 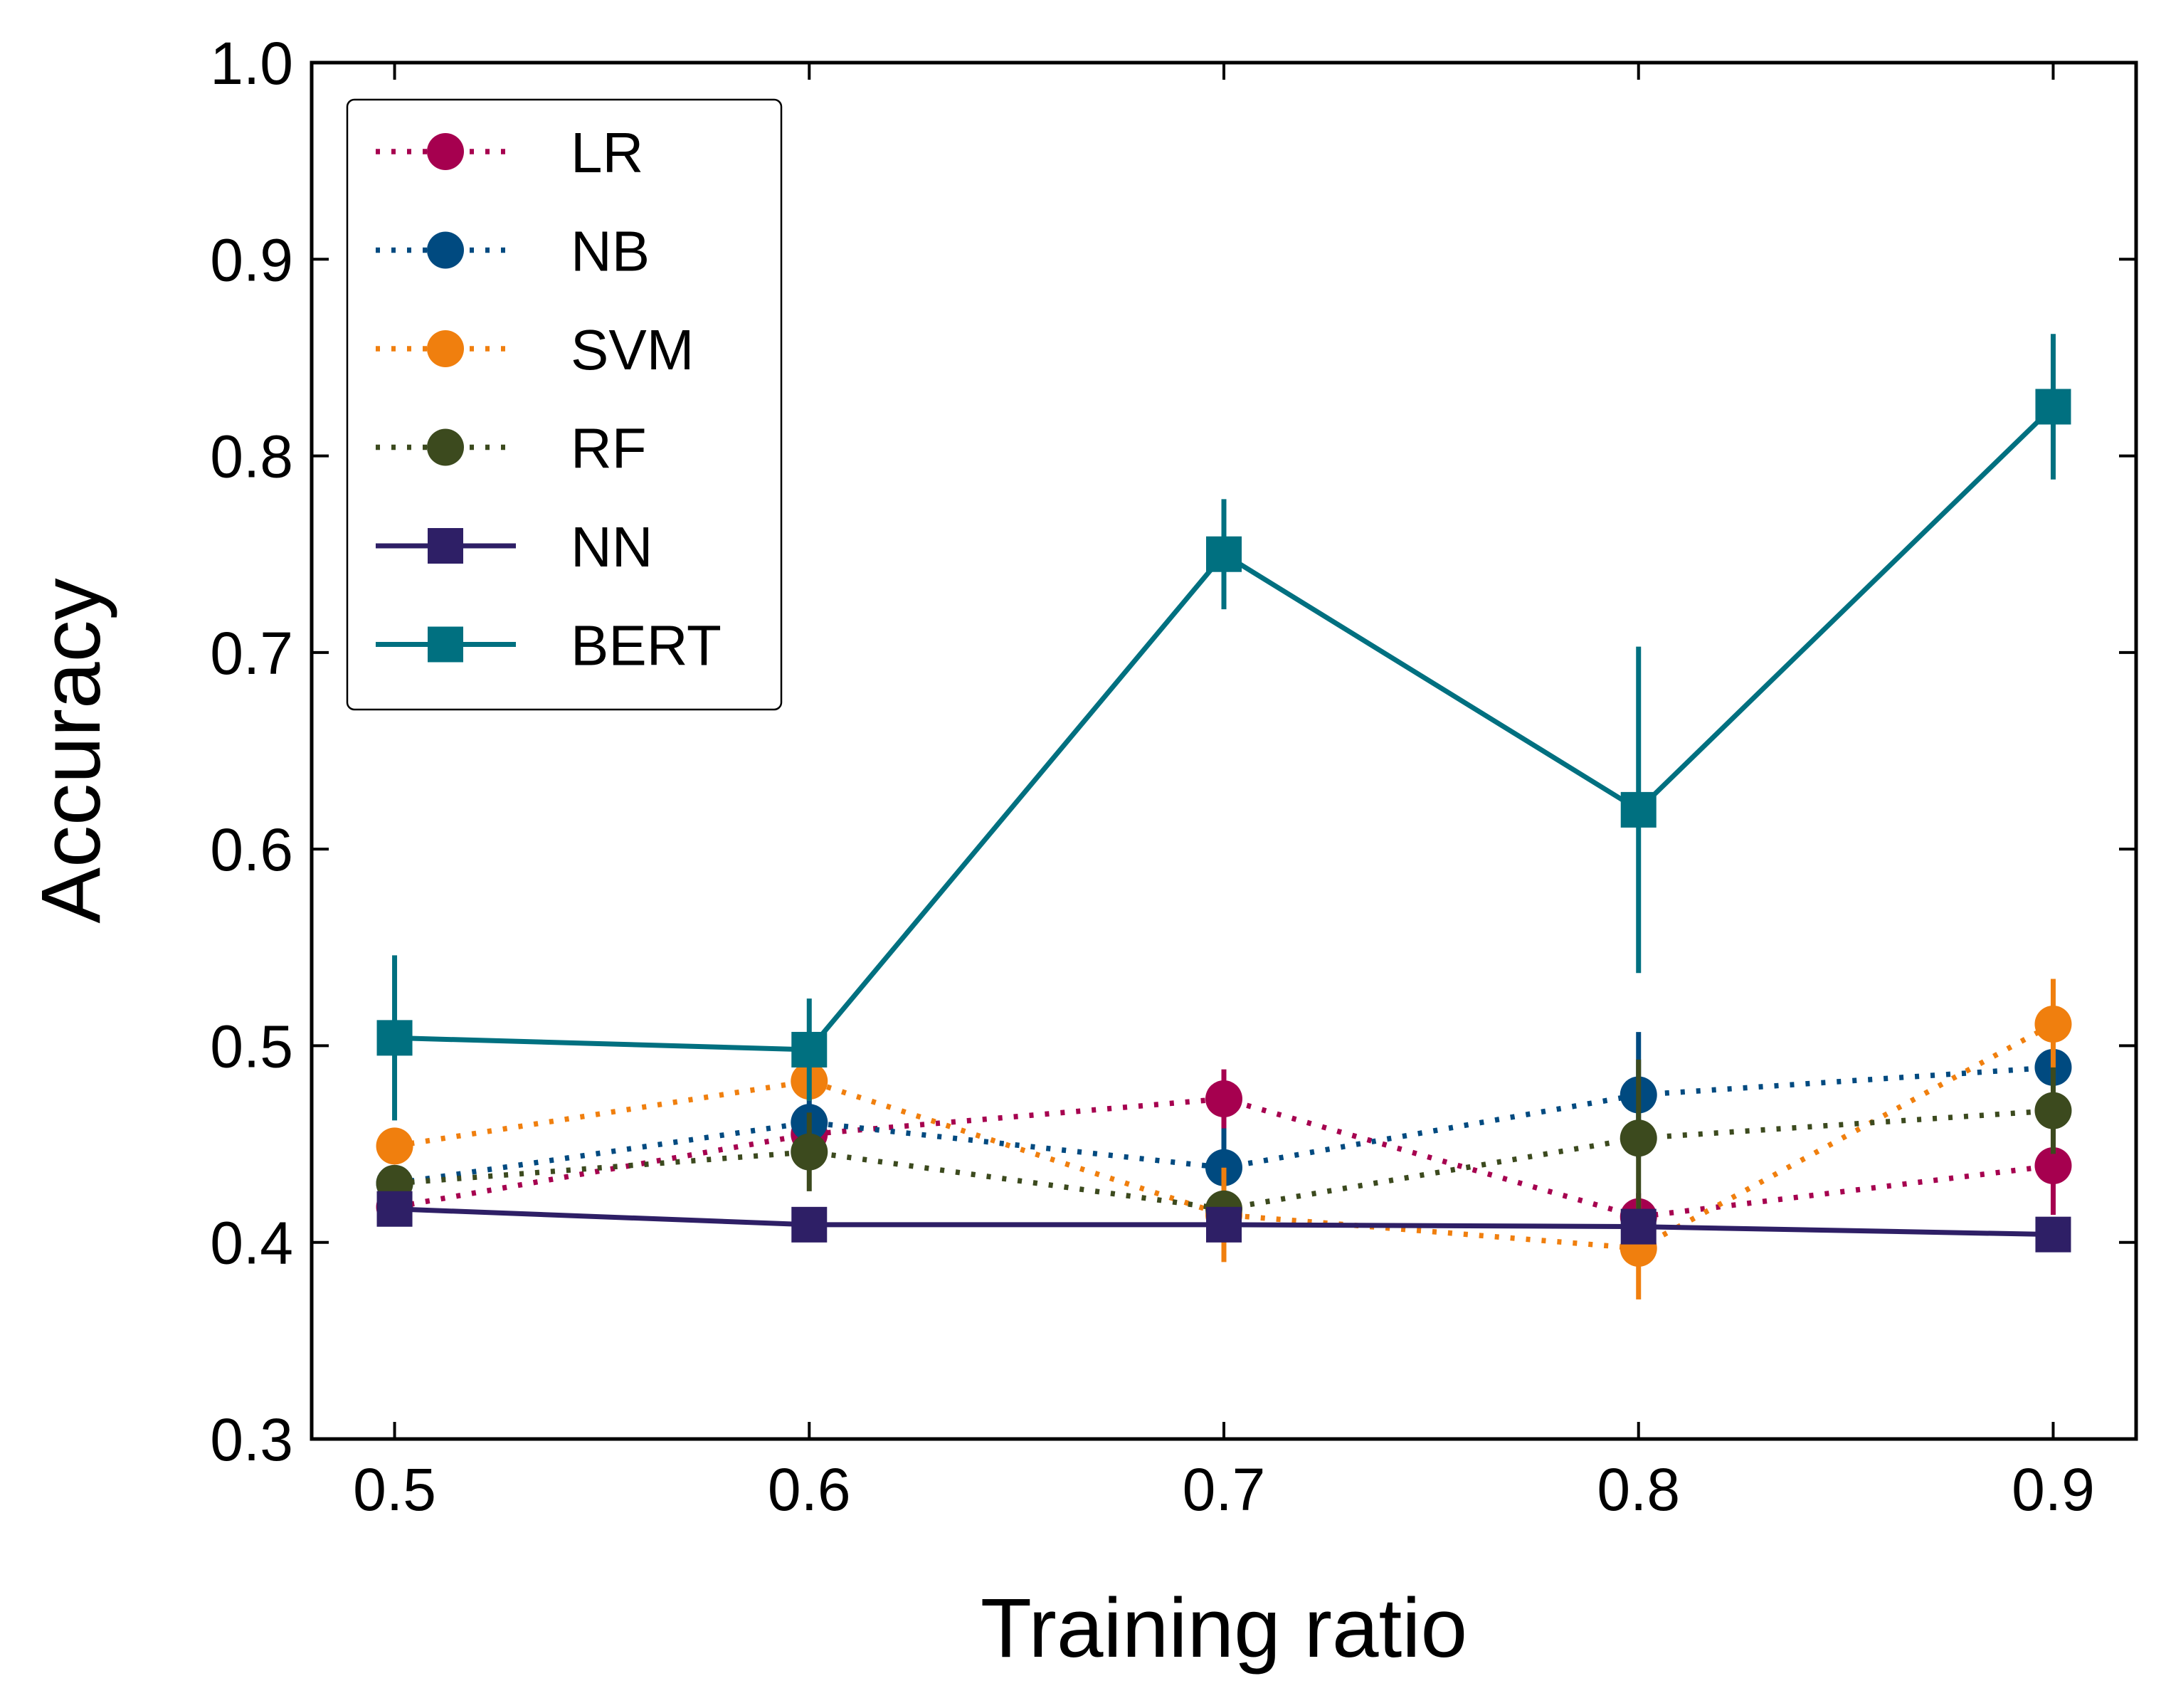 I want to click on y-tick-label: 0.4, so click(x=251, y=1243).